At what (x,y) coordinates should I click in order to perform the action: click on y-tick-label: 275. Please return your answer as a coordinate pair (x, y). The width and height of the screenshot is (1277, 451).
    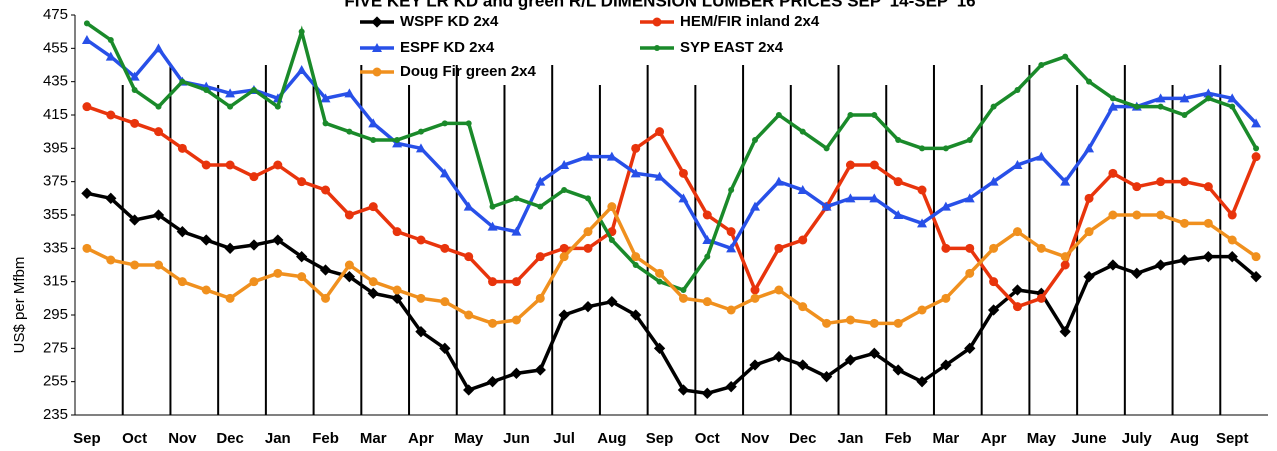
    Looking at the image, I should click on (55, 347).